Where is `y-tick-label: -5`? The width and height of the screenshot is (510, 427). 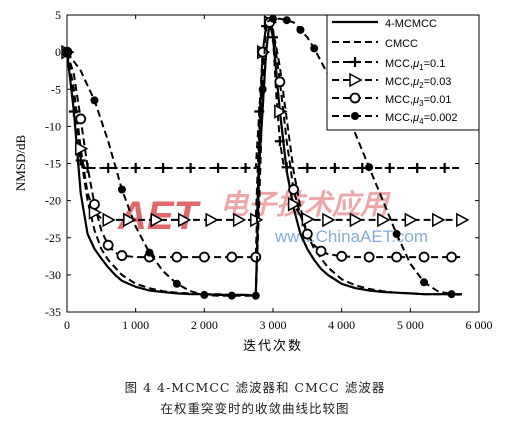 y-tick-label: -5 is located at coordinates (56, 89).